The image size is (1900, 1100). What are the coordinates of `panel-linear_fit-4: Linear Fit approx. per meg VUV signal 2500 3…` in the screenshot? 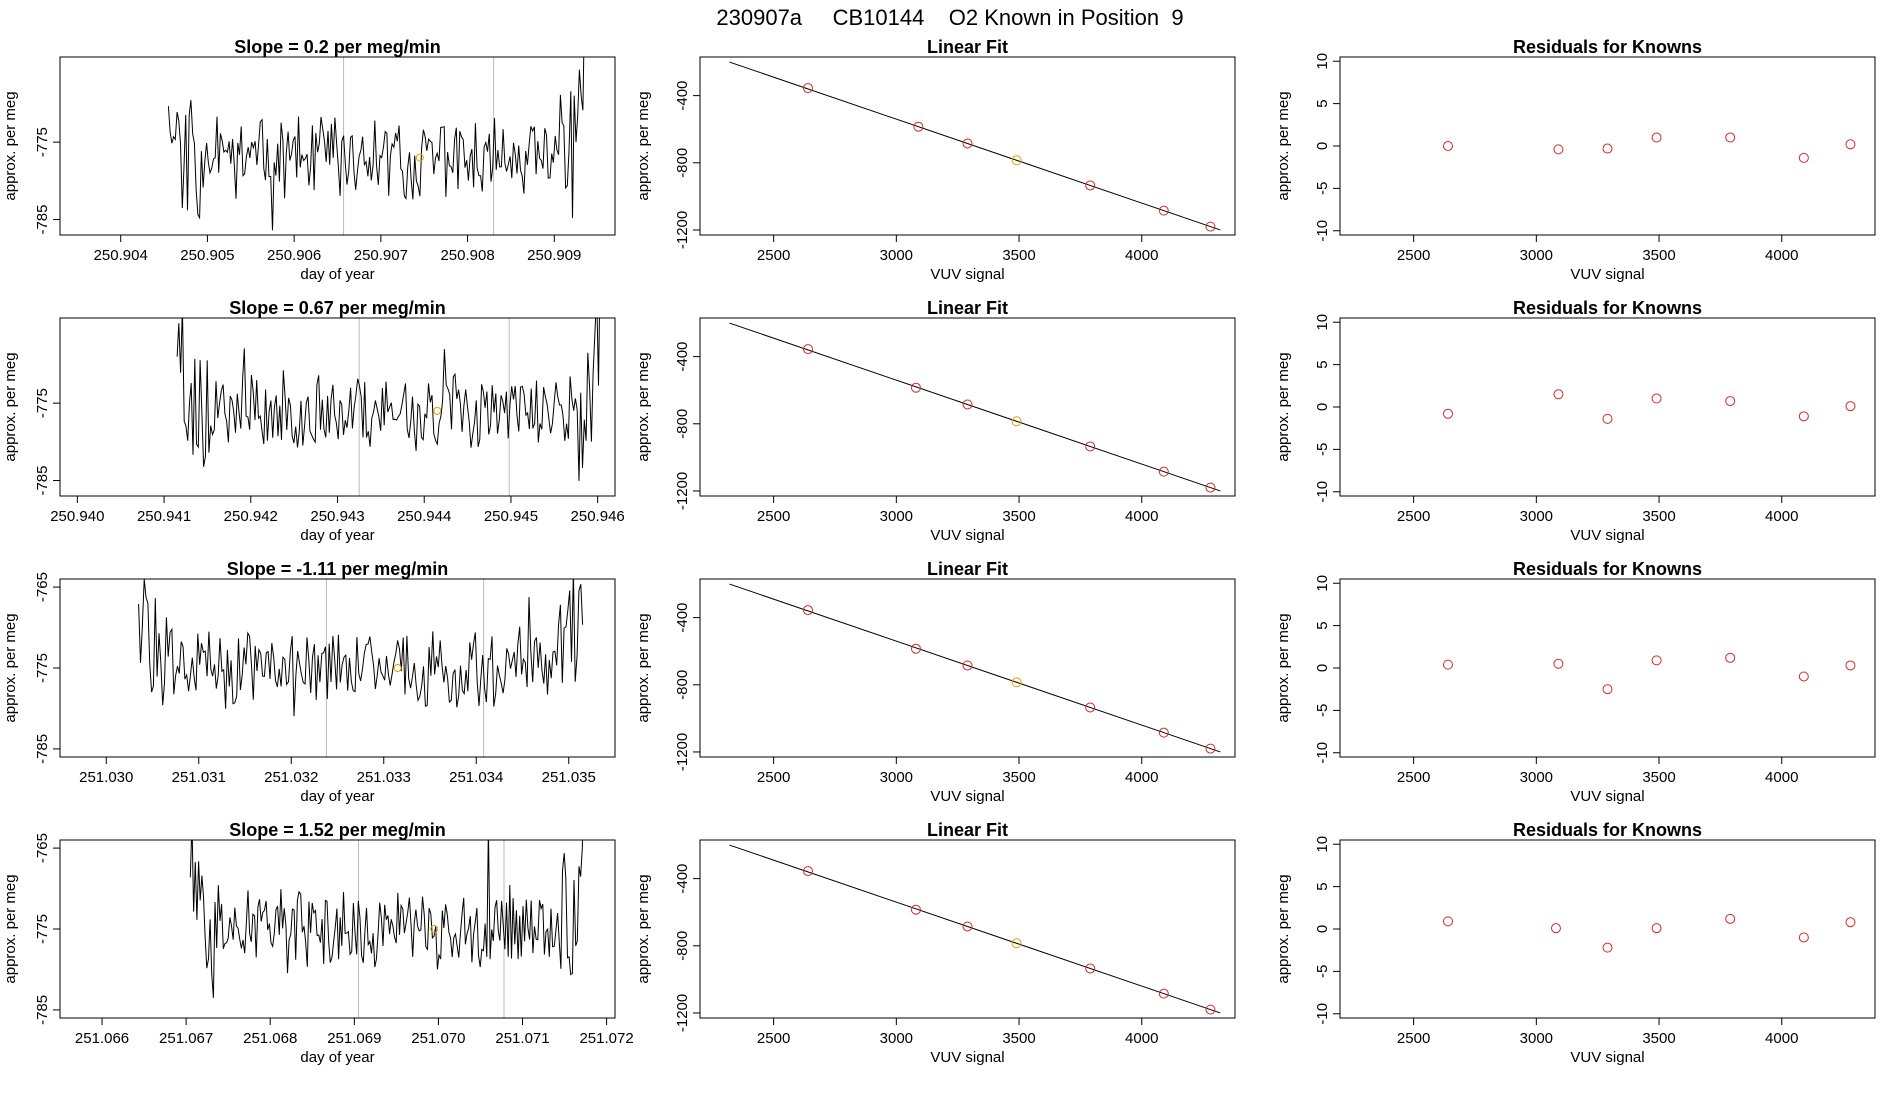 It's located at (935, 943).